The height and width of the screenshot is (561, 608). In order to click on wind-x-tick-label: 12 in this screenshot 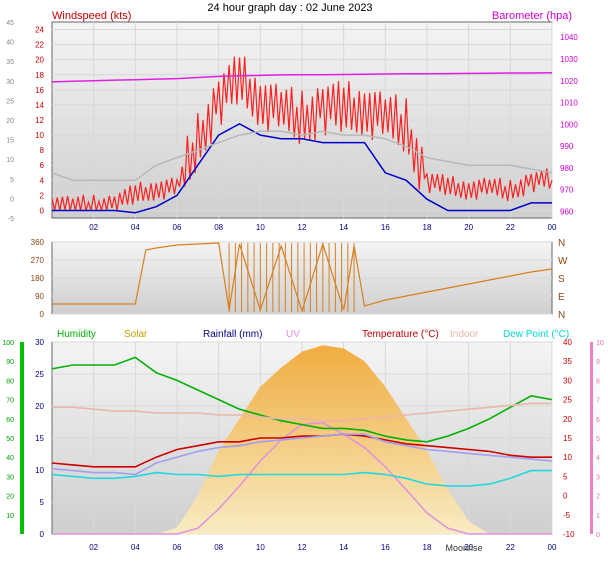, I will do `click(302, 227)`.